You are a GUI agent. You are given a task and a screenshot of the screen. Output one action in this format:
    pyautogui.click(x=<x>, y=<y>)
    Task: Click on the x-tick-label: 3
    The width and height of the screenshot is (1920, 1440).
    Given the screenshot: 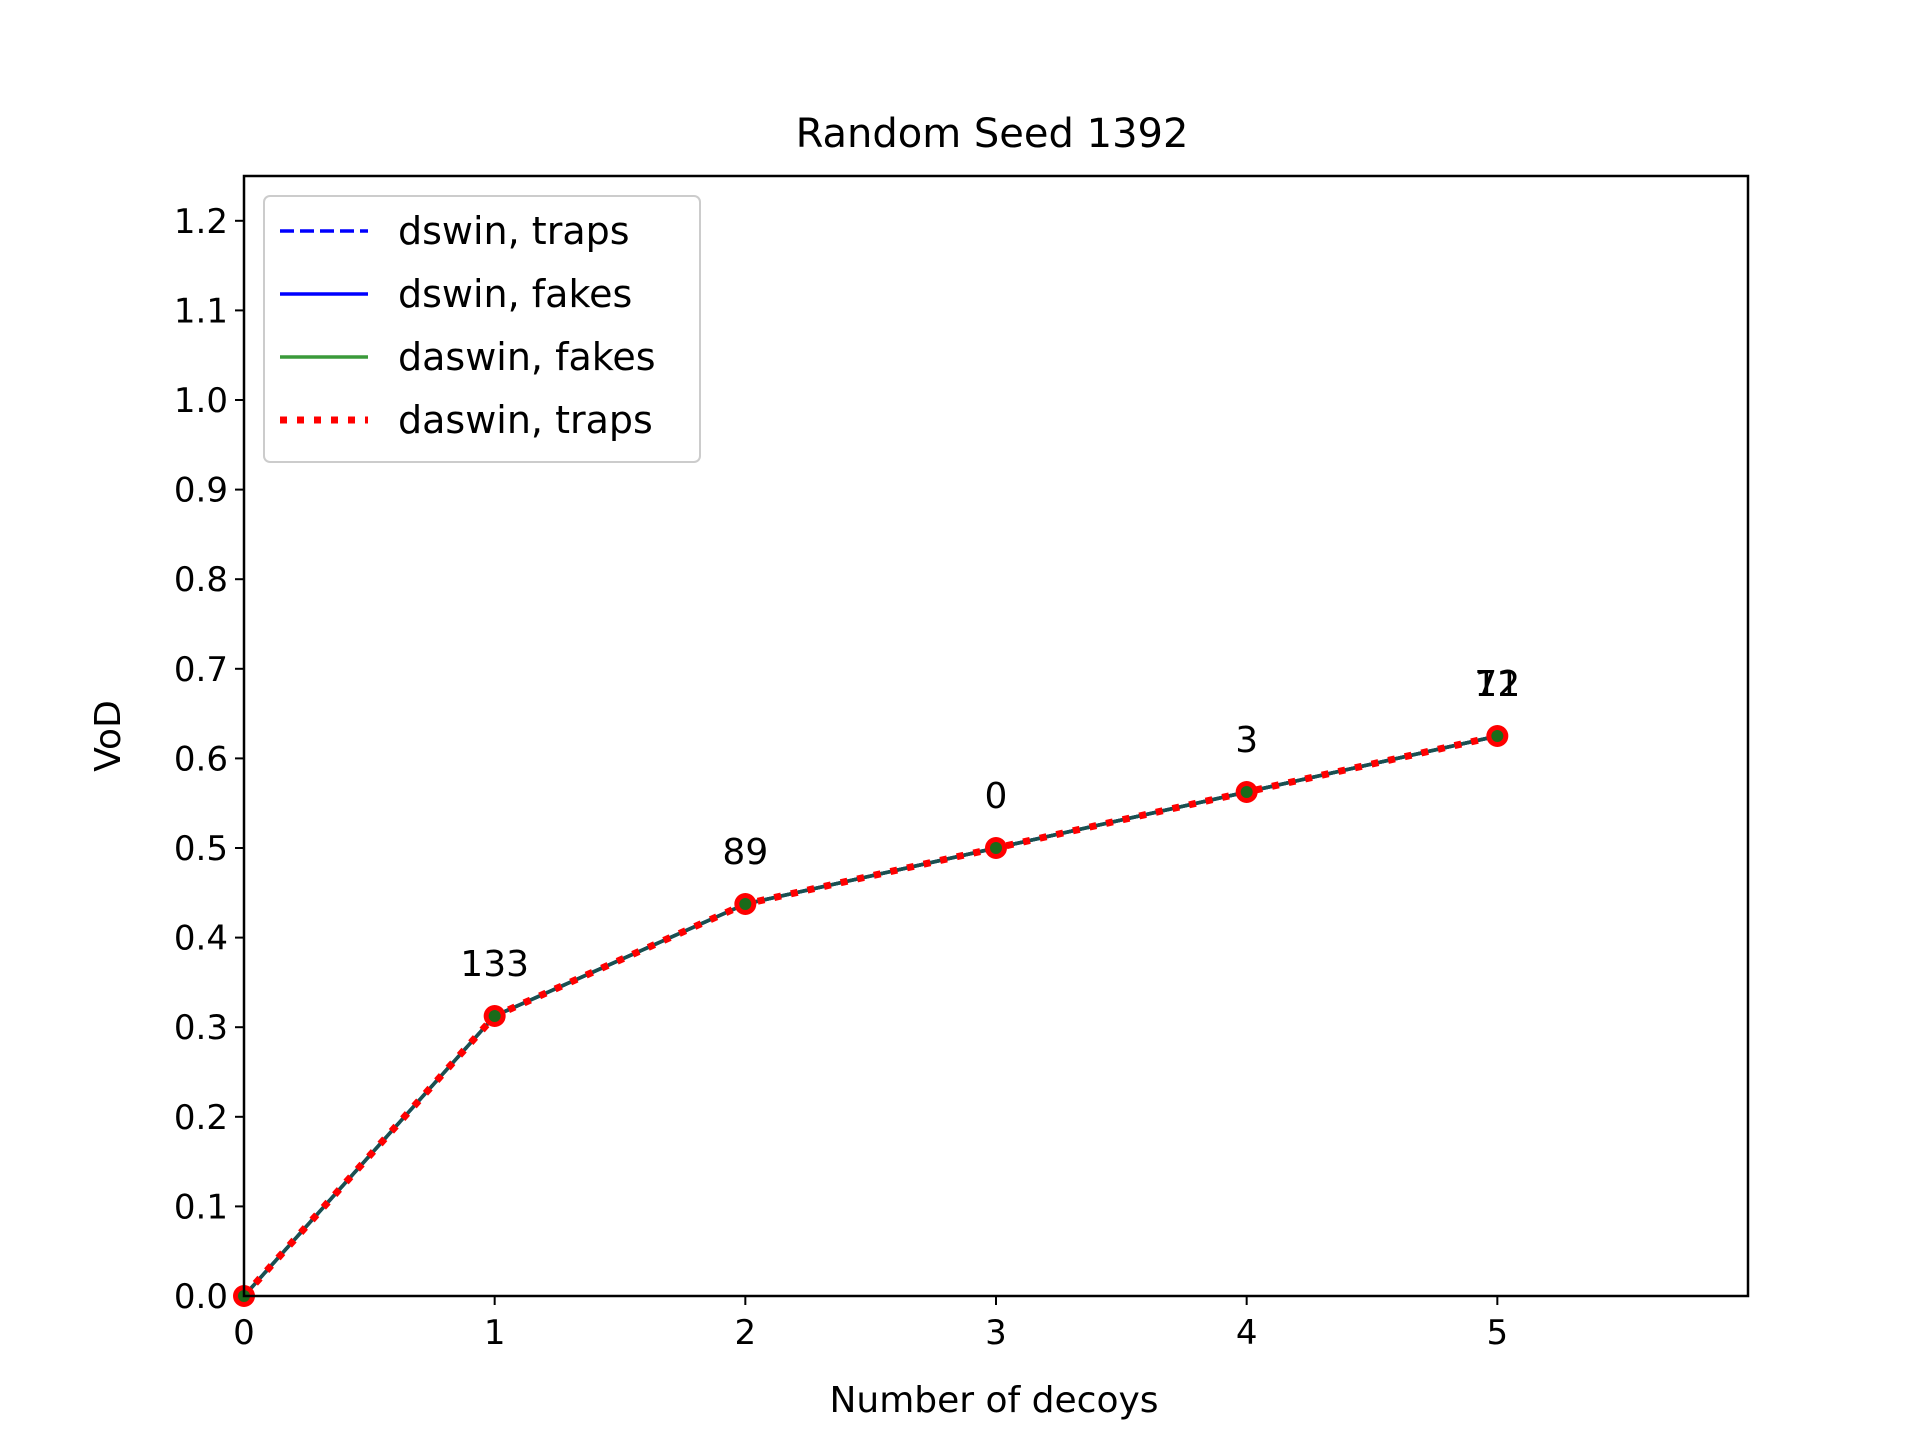 What is the action you would take?
    pyautogui.click(x=996, y=1333)
    